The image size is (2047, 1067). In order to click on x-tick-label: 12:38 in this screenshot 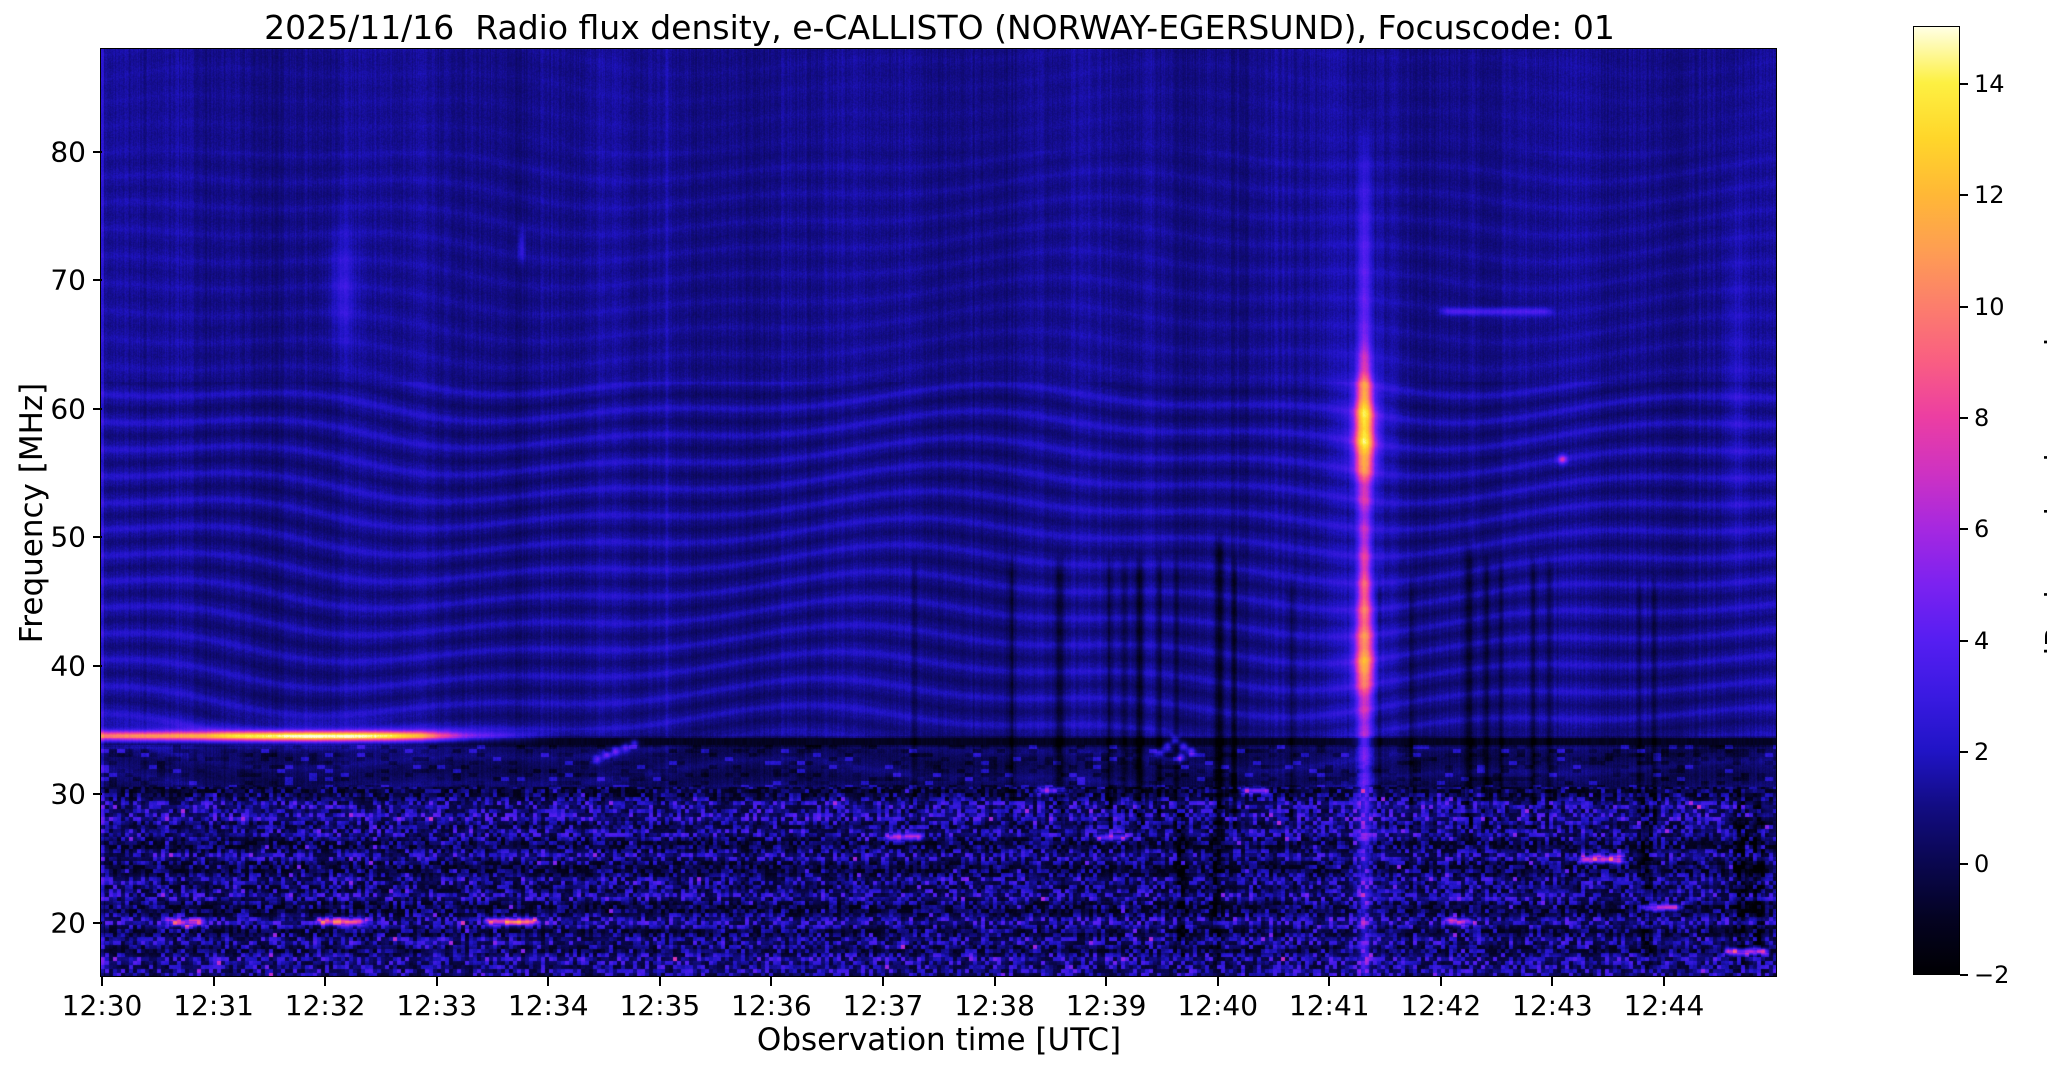, I will do `click(994, 1005)`.